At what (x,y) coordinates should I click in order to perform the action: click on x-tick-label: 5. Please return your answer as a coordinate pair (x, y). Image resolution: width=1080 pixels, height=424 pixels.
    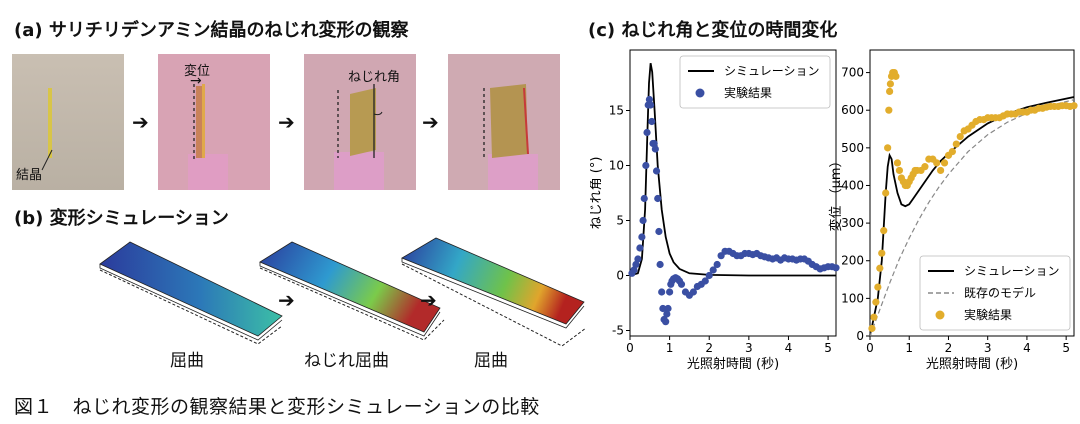
    Looking at the image, I should click on (1066, 348).